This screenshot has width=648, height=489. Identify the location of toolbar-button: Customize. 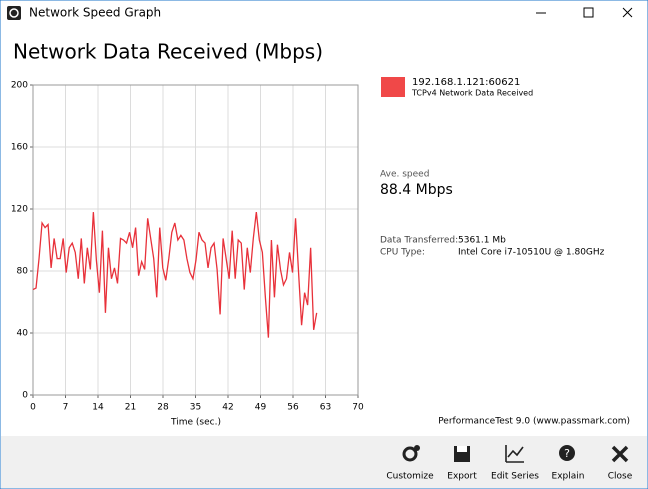
(410, 463).